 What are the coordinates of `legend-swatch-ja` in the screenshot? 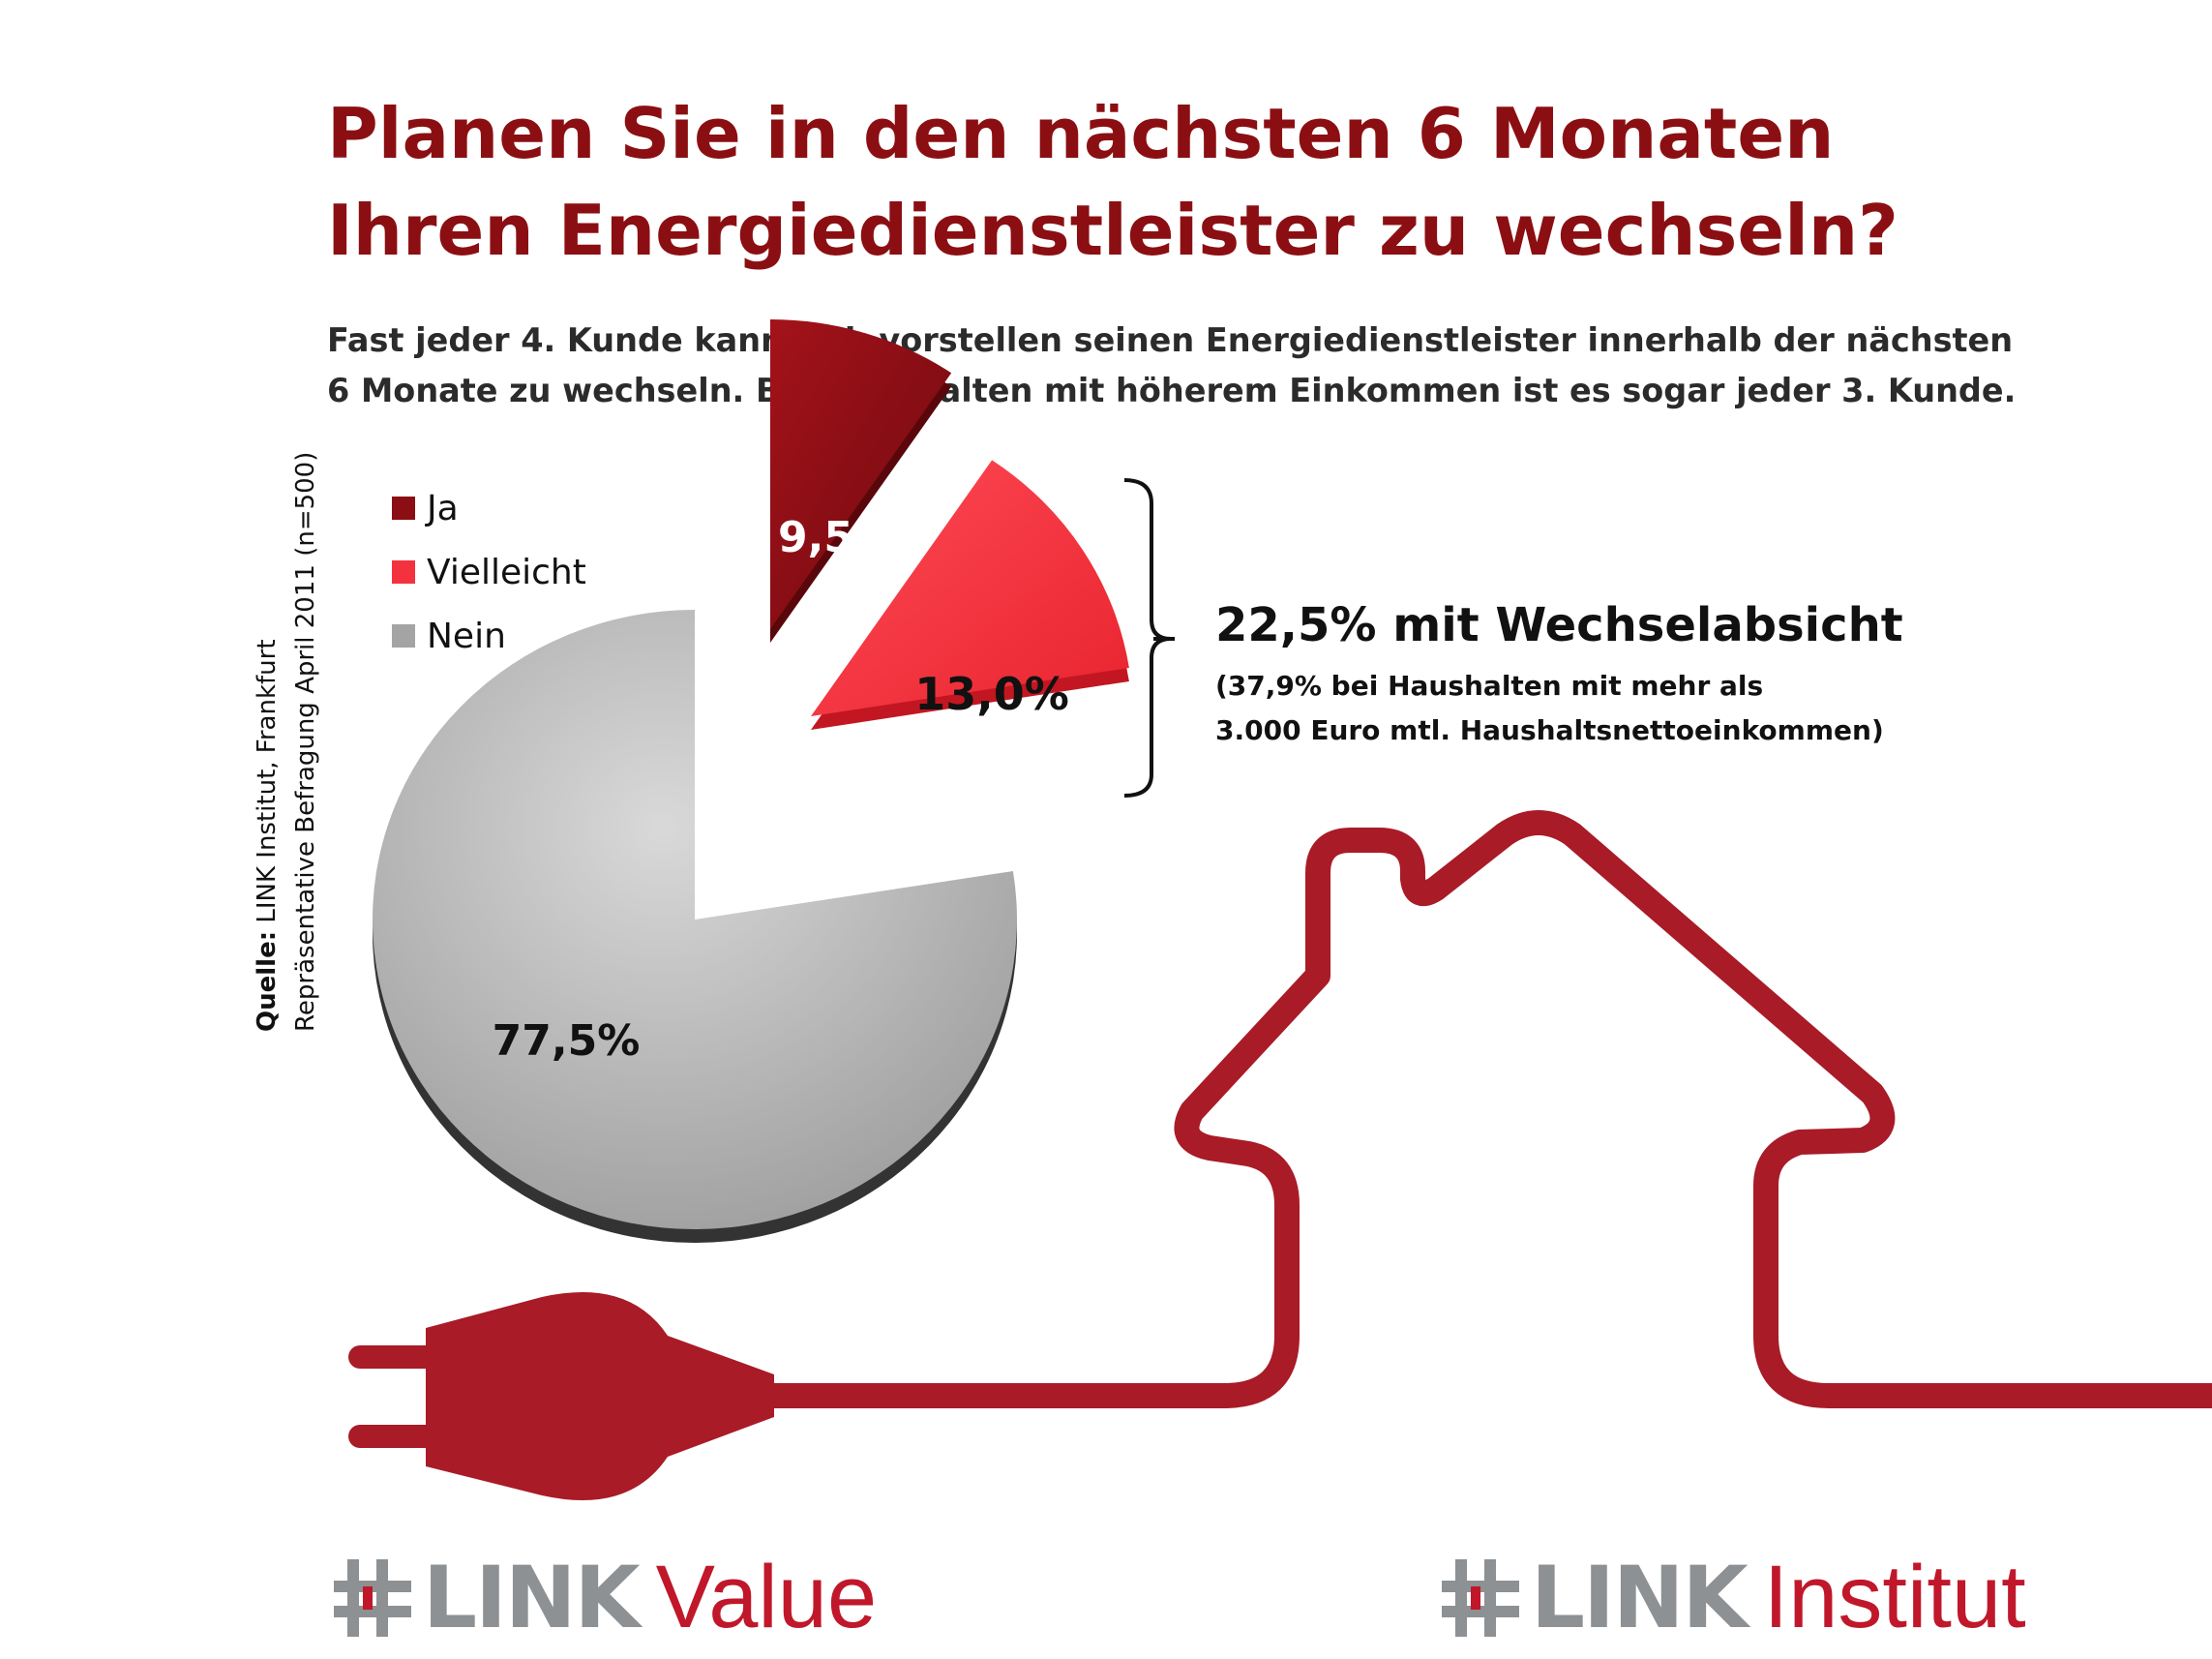 It's located at (403, 508).